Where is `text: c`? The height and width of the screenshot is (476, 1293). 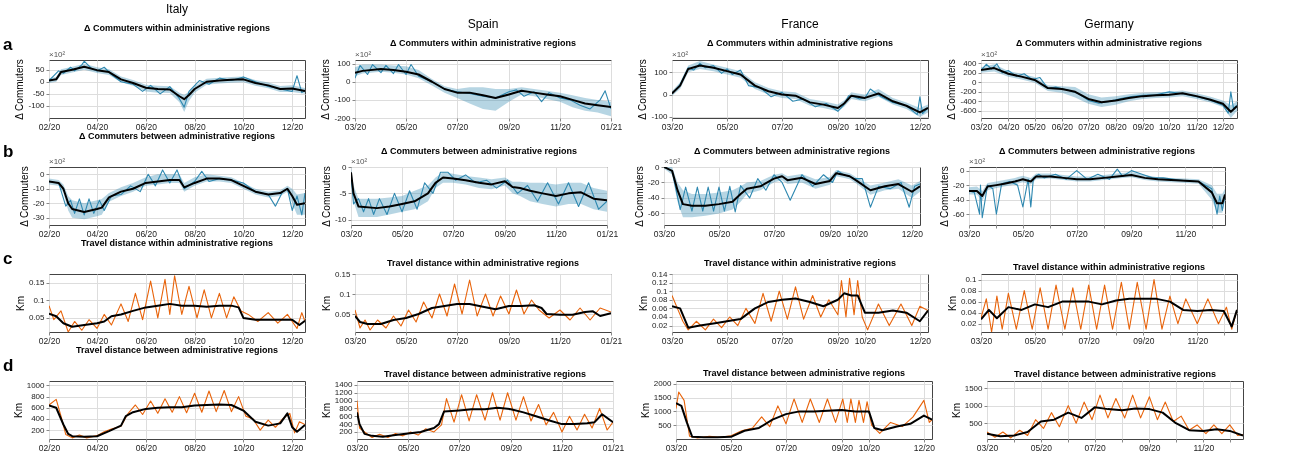 text: c is located at coordinates (8, 258).